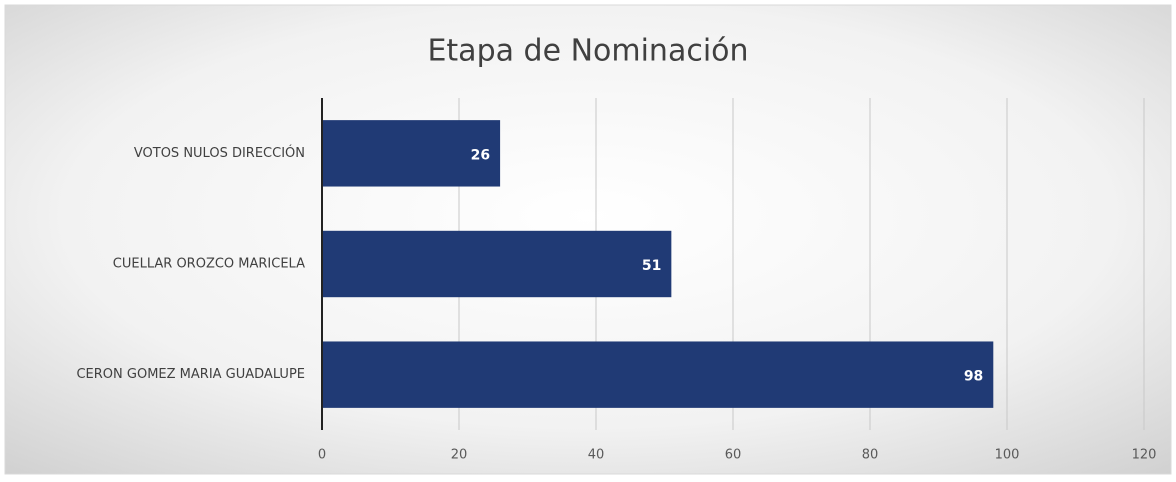  I want to click on x-tick-label: 40, so click(596, 455).